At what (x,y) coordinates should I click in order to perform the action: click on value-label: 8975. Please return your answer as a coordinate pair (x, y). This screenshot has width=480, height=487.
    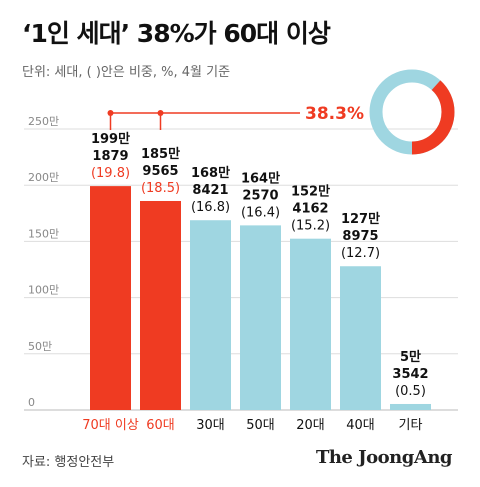
    Looking at the image, I should click on (360, 236).